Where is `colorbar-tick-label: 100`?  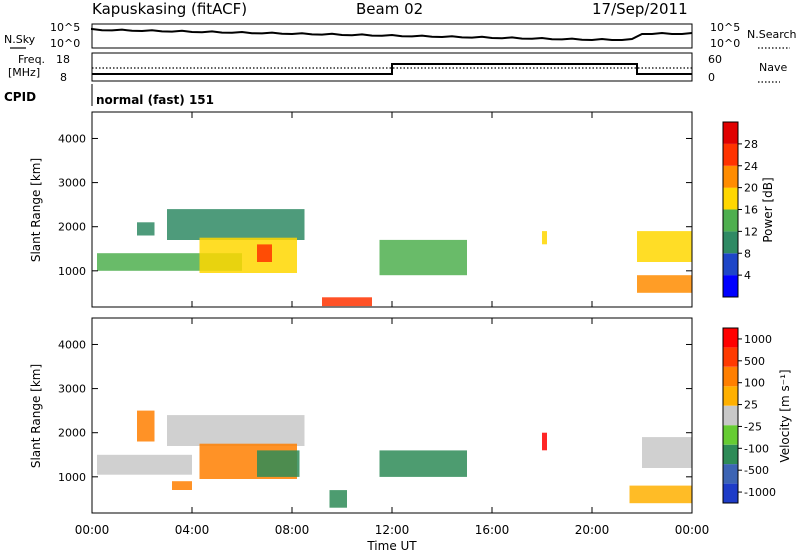
colorbar-tick-label: 100 is located at coordinates (754, 383).